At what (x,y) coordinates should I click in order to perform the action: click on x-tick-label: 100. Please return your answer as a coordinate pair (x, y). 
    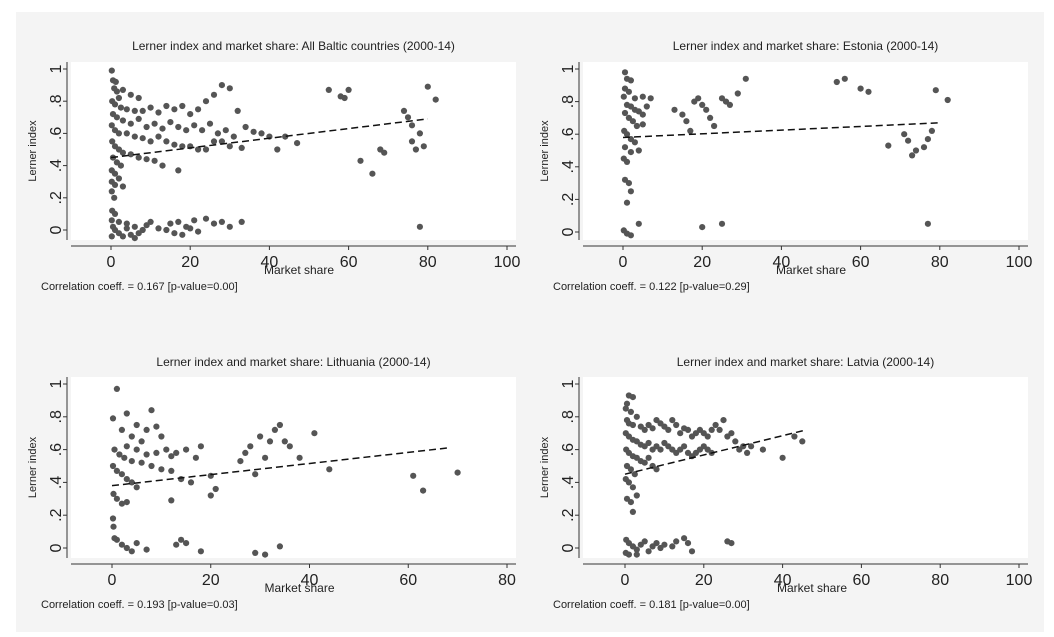
    Looking at the image, I should click on (1019, 262).